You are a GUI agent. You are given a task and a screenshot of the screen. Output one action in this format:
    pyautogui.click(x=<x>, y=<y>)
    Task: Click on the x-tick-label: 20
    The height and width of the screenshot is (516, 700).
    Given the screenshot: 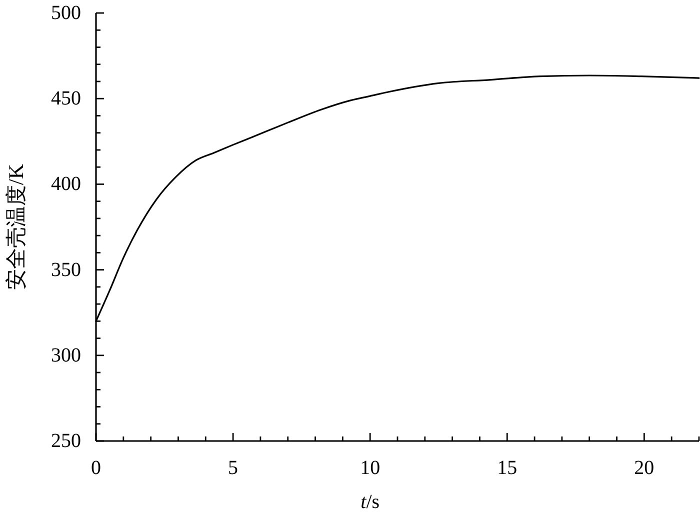 What is the action you would take?
    pyautogui.click(x=644, y=468)
    